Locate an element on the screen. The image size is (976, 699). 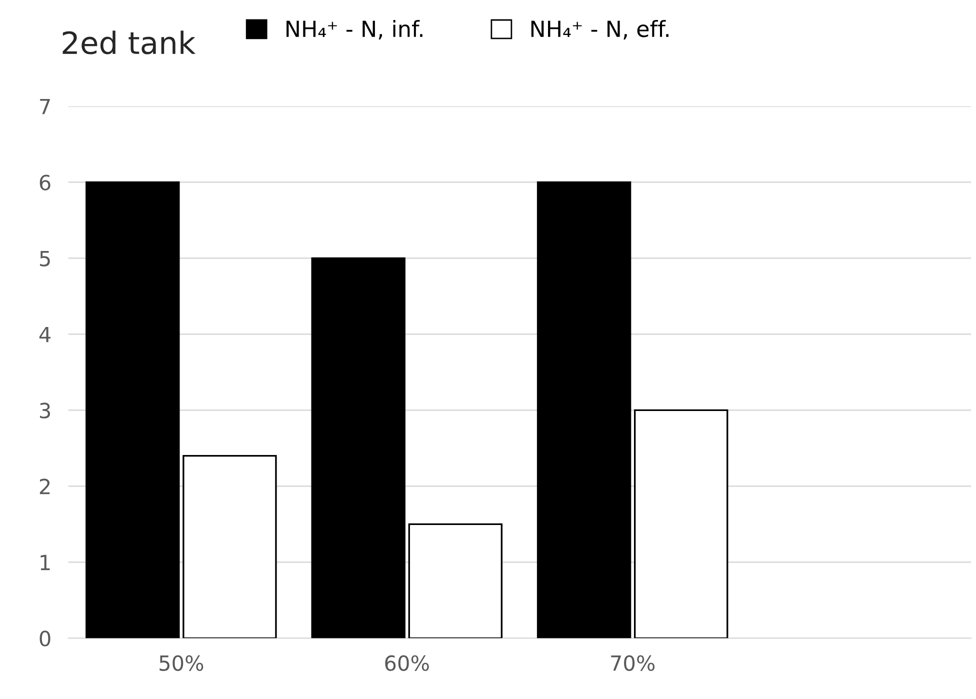
y-tick-label: 6 is located at coordinates (45, 182).